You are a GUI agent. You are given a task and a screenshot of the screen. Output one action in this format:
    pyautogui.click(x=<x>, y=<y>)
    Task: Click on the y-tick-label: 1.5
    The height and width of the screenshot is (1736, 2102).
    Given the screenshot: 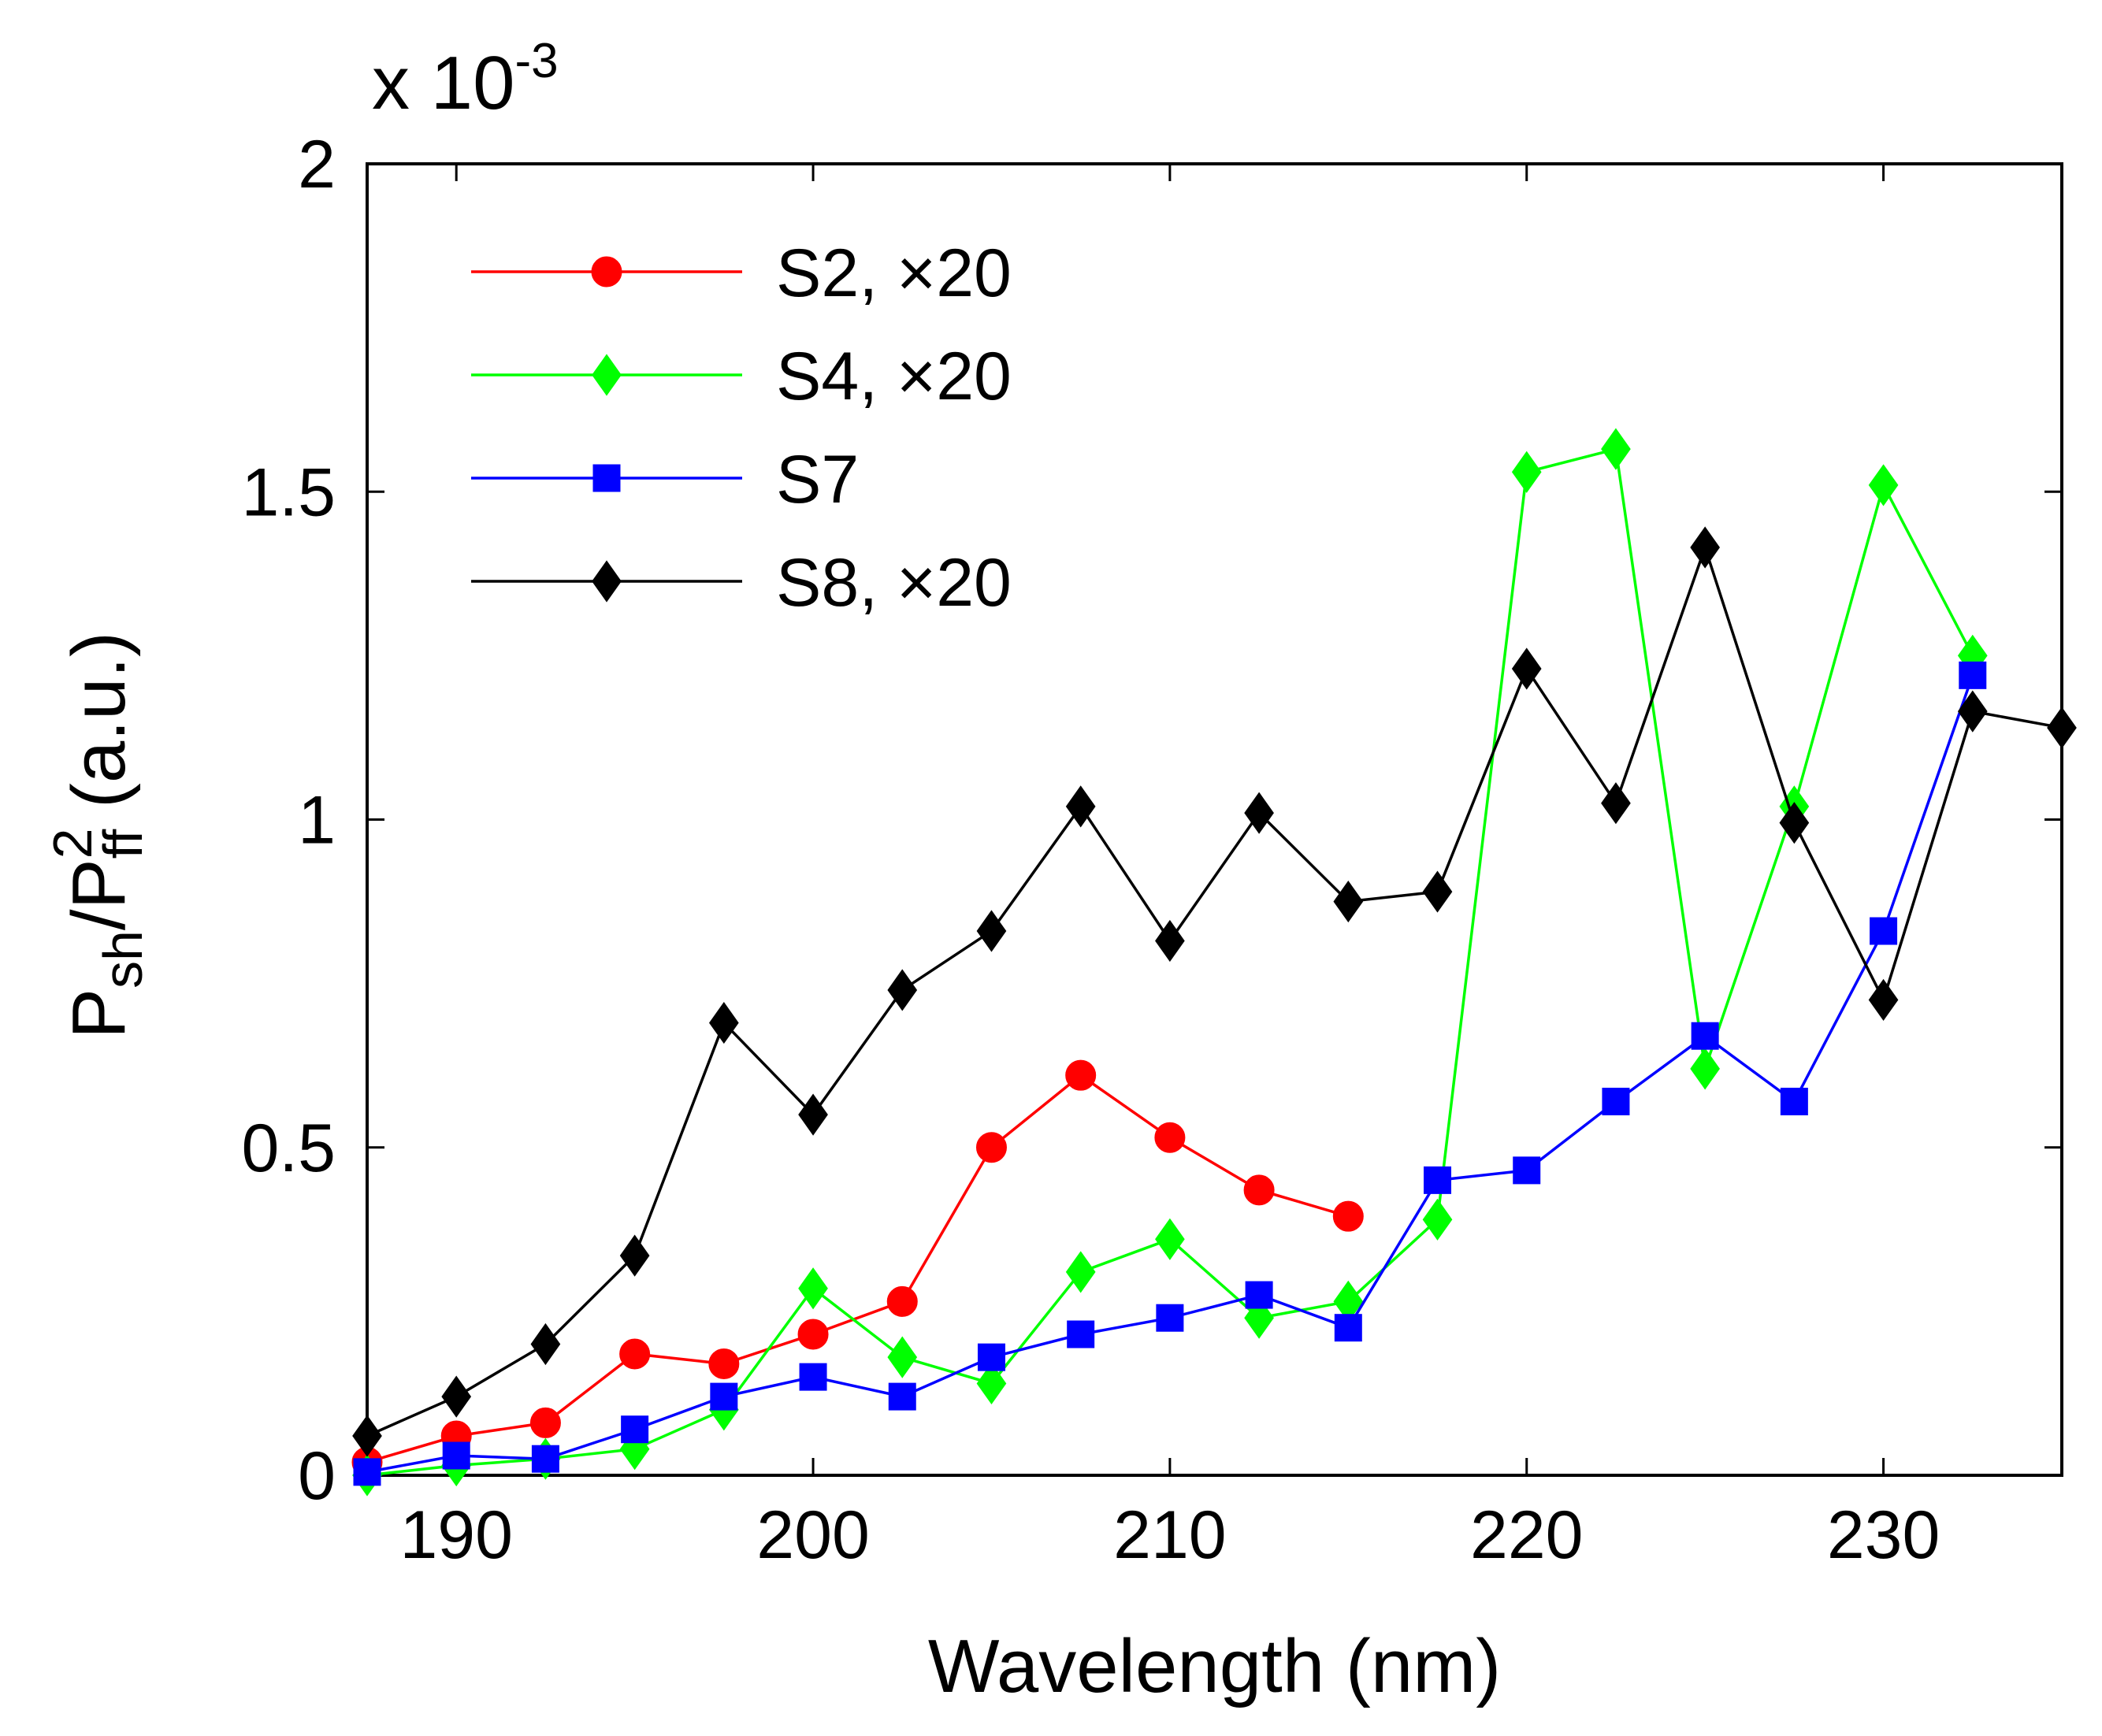 What is the action you would take?
    pyautogui.click(x=288, y=492)
    